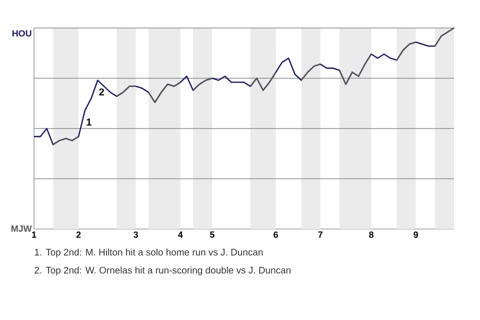  What do you see at coordinates (212, 235) in the screenshot?
I see `x-tick-label: 5` at bounding box center [212, 235].